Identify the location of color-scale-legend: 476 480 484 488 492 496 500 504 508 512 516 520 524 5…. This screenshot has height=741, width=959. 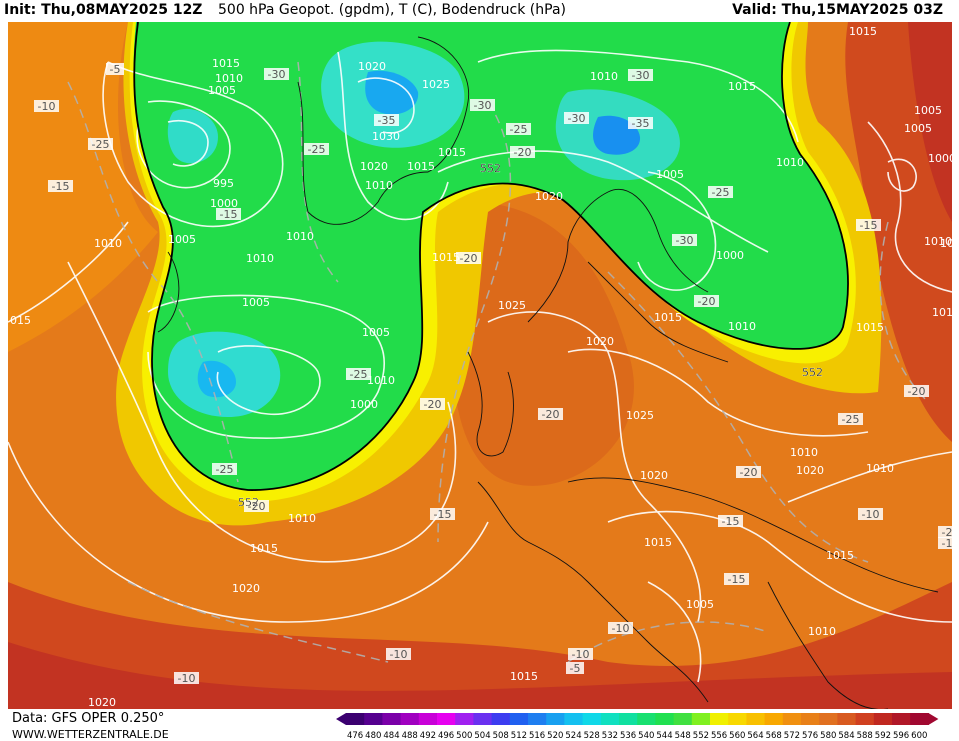
(637, 727).